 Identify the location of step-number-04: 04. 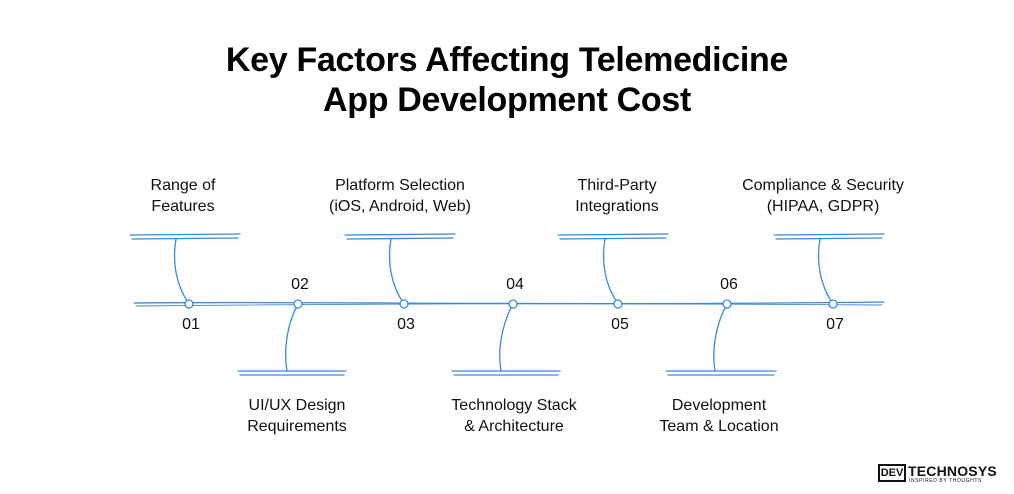
(515, 284).